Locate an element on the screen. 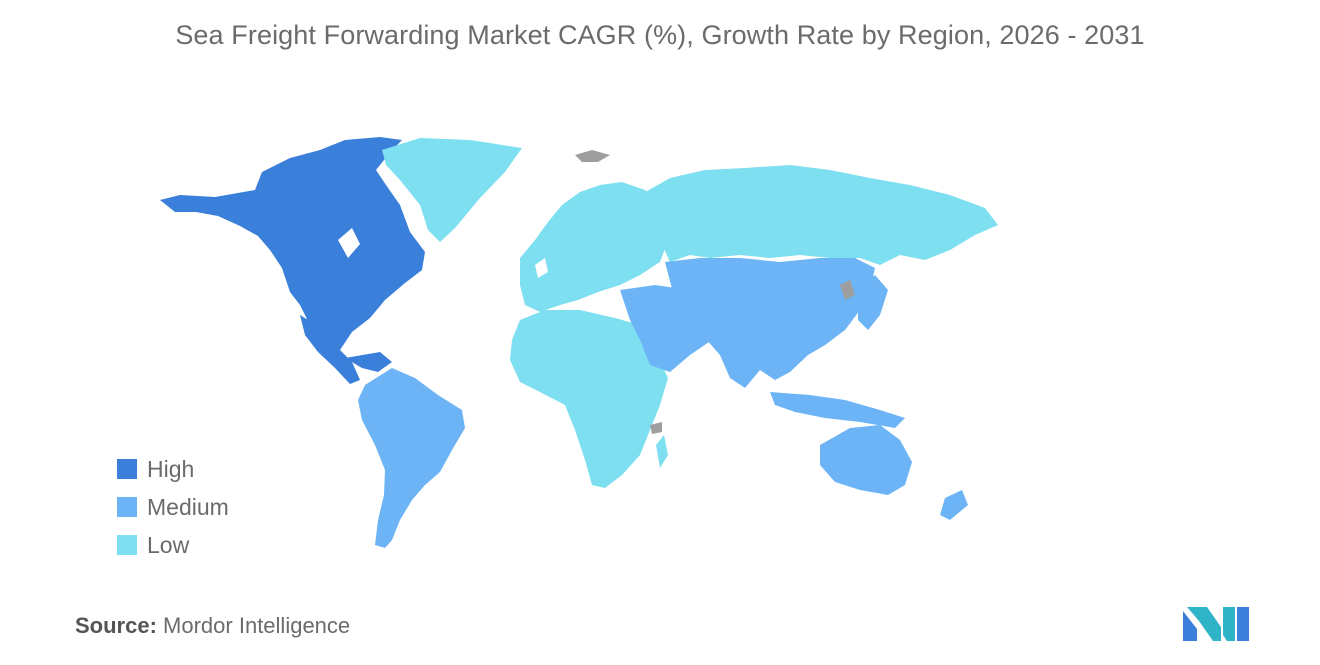 The width and height of the screenshot is (1320, 665). legend-label-low: Low is located at coordinates (168, 544).